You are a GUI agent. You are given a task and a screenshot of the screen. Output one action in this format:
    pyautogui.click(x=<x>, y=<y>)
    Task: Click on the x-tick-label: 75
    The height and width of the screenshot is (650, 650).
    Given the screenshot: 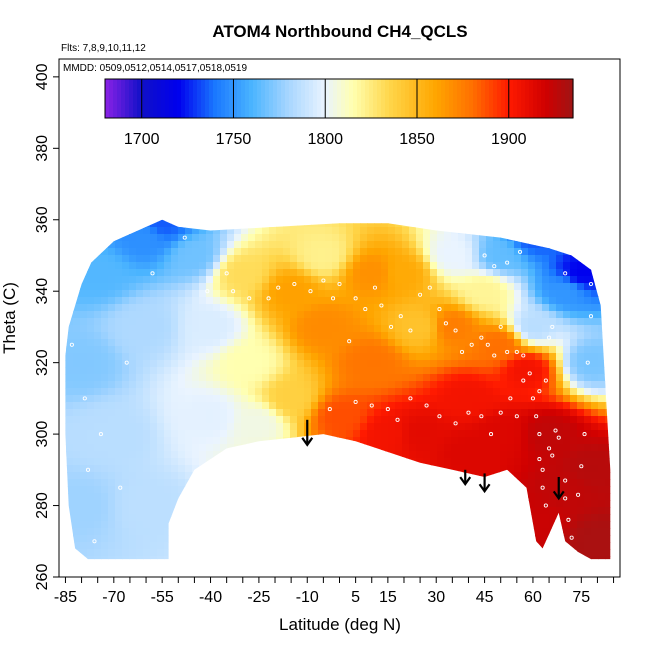 What is the action you would take?
    pyautogui.click(x=581, y=597)
    